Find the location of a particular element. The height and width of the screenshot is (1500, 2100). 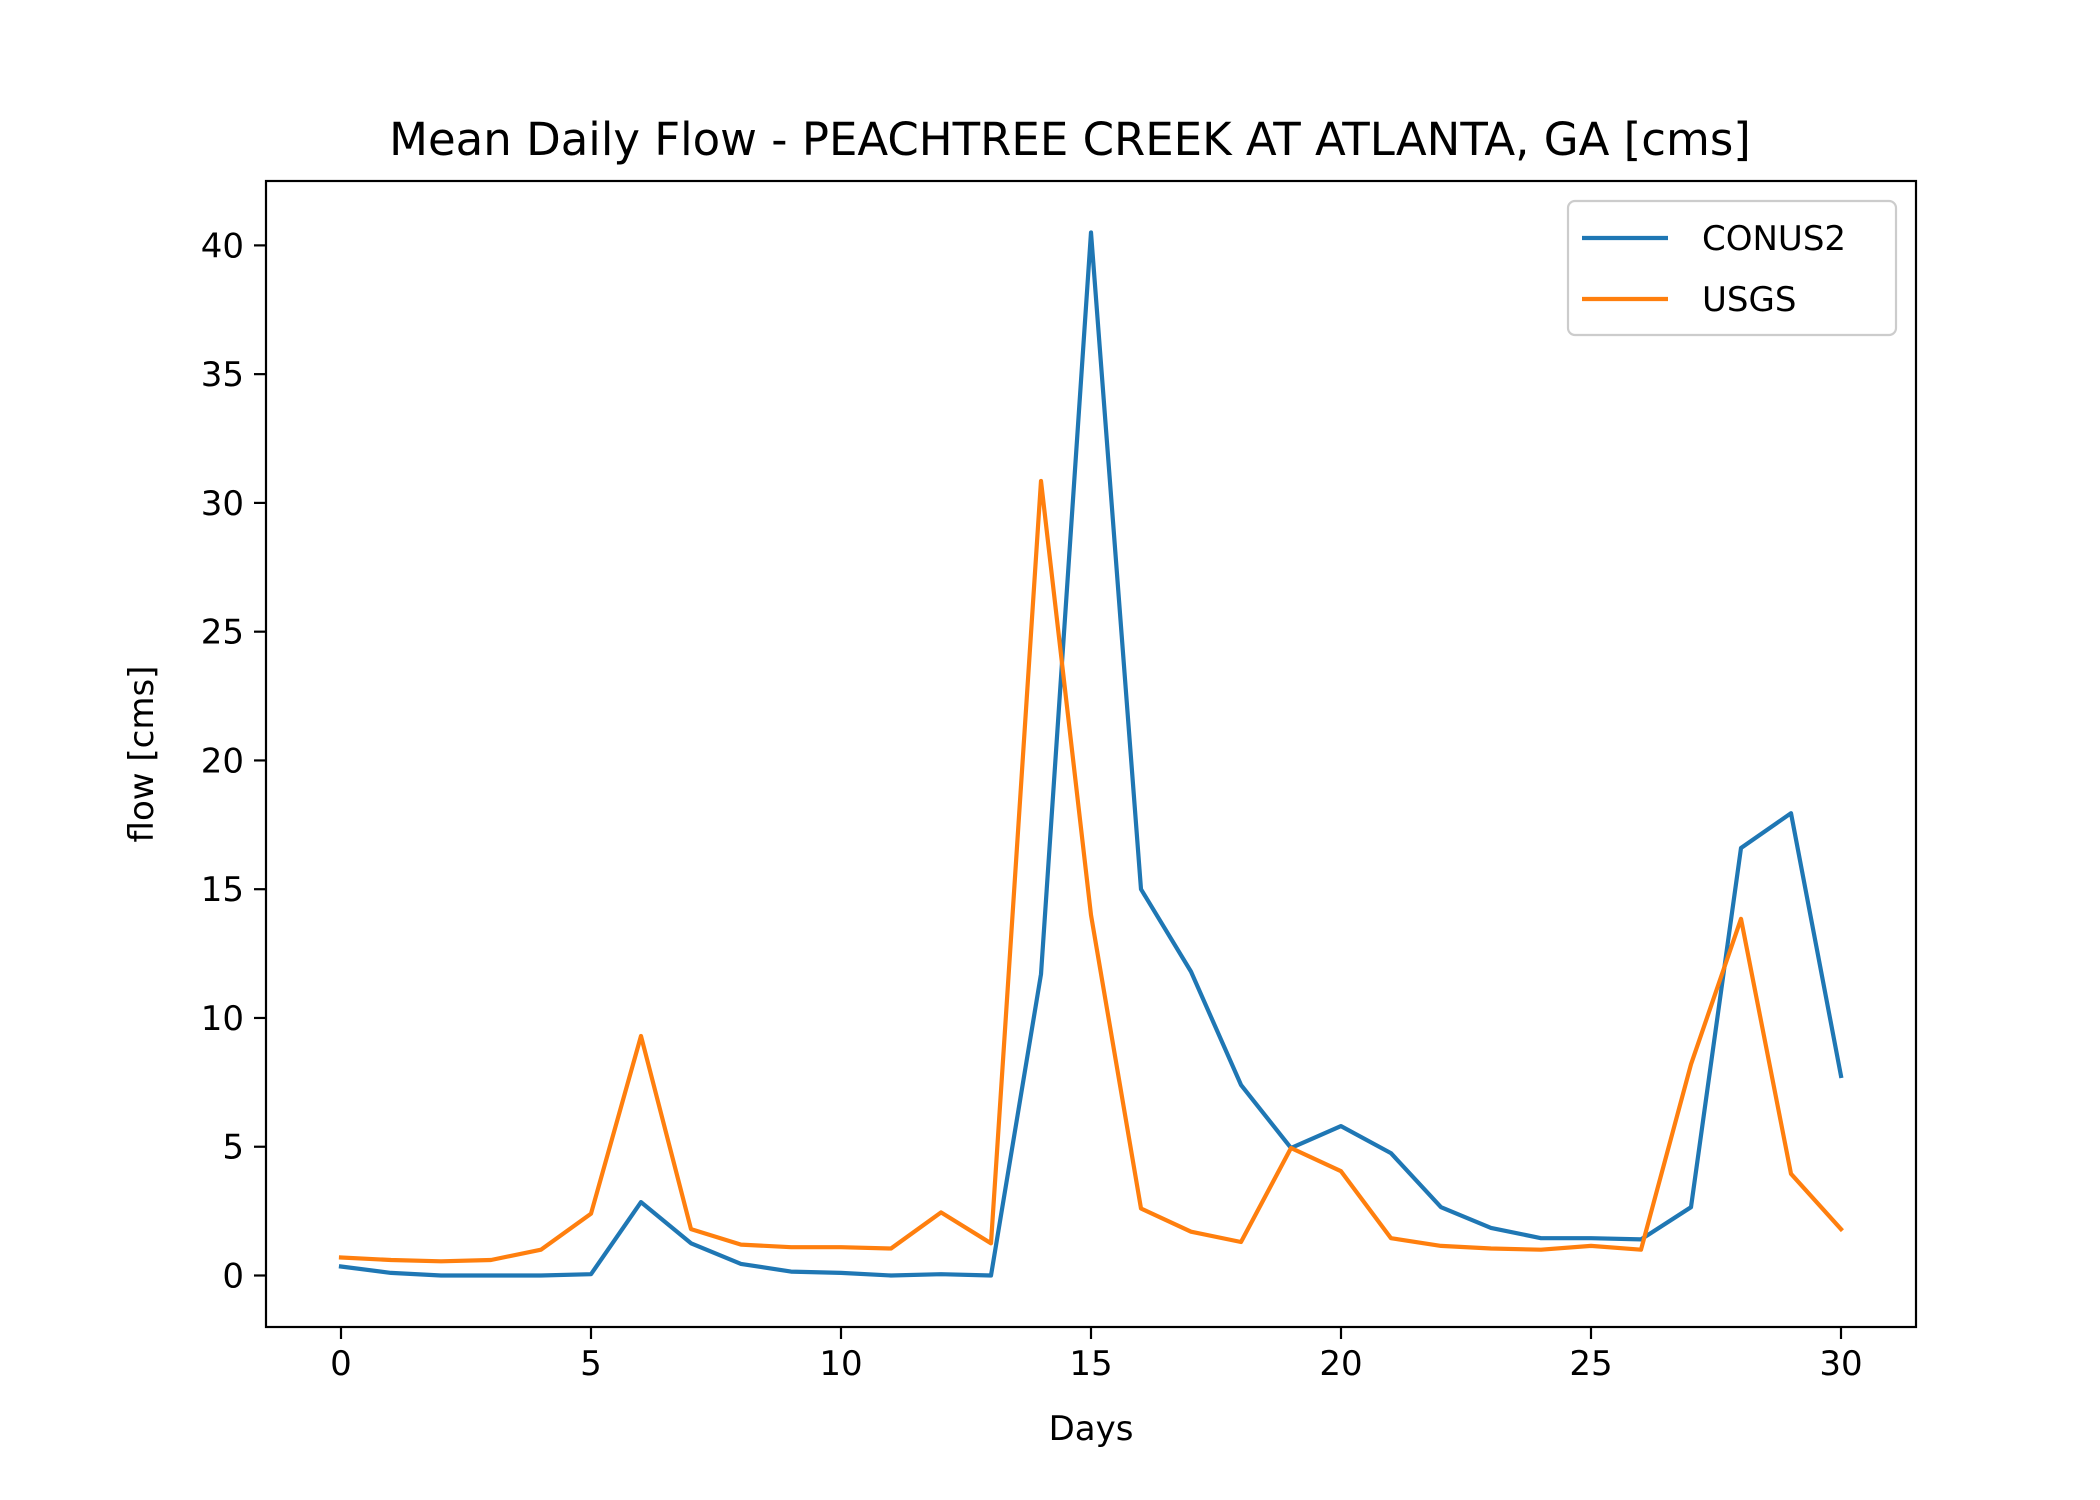

legend-label-usgs: USGS is located at coordinates (1749, 300).